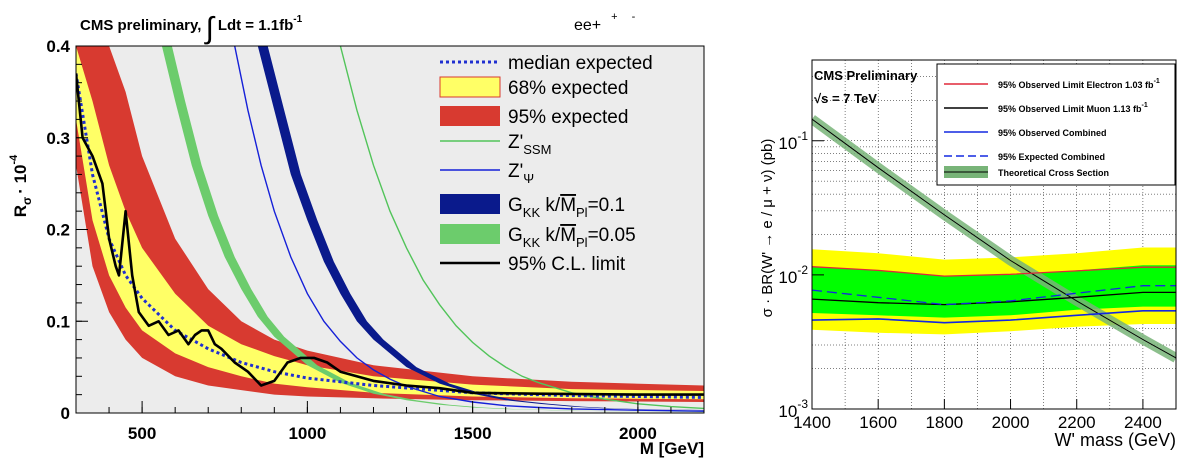 The height and width of the screenshot is (460, 1182). What do you see at coordinates (793, 275) in the screenshot?
I see `right-y-tick-label: 10⁻²` at bounding box center [793, 275].